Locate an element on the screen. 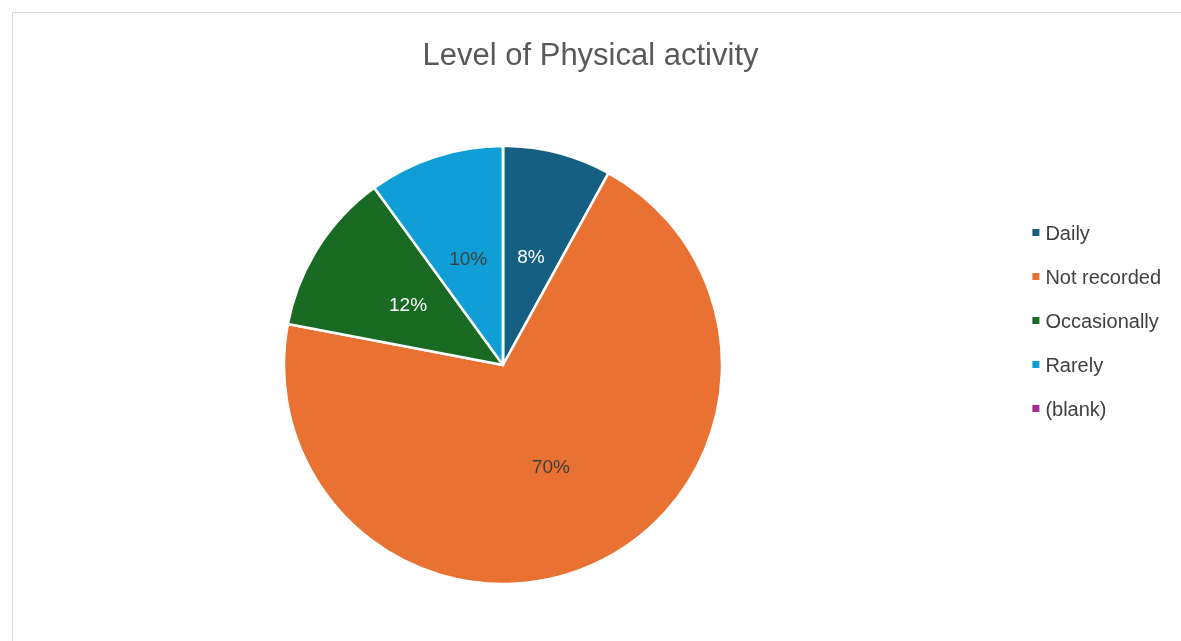 The image size is (1181, 641). legend-label: Daily is located at coordinates (1067, 232).